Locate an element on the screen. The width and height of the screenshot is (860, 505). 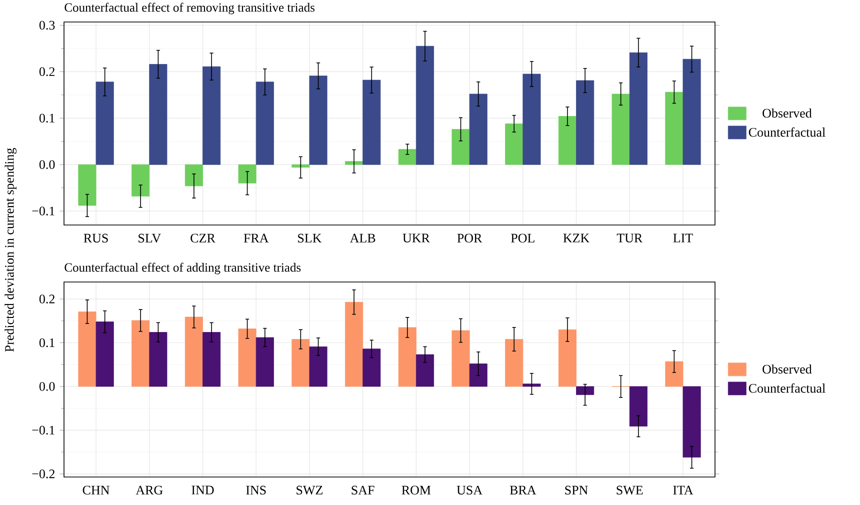
x-tick-label: USA is located at coordinates (469, 490).